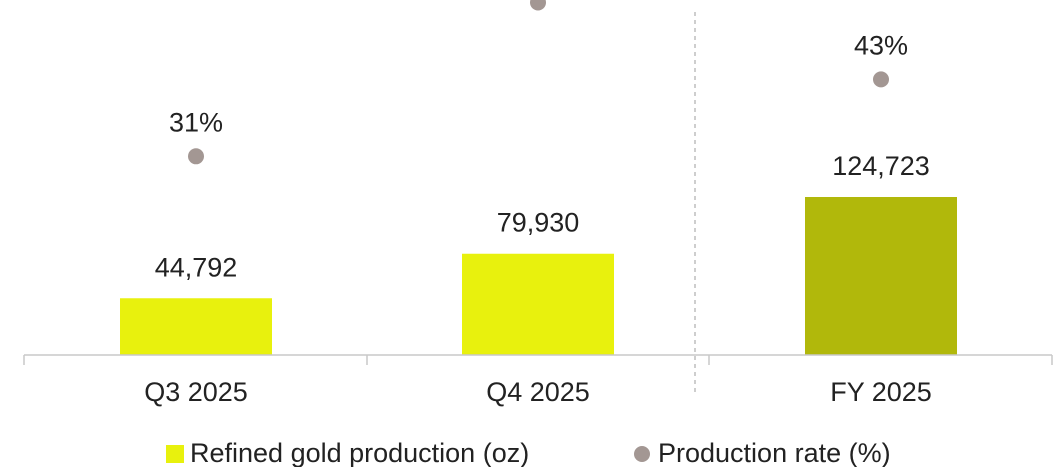  What do you see at coordinates (881, 166) in the screenshot?
I see `bar-value-label: 124,723` at bounding box center [881, 166].